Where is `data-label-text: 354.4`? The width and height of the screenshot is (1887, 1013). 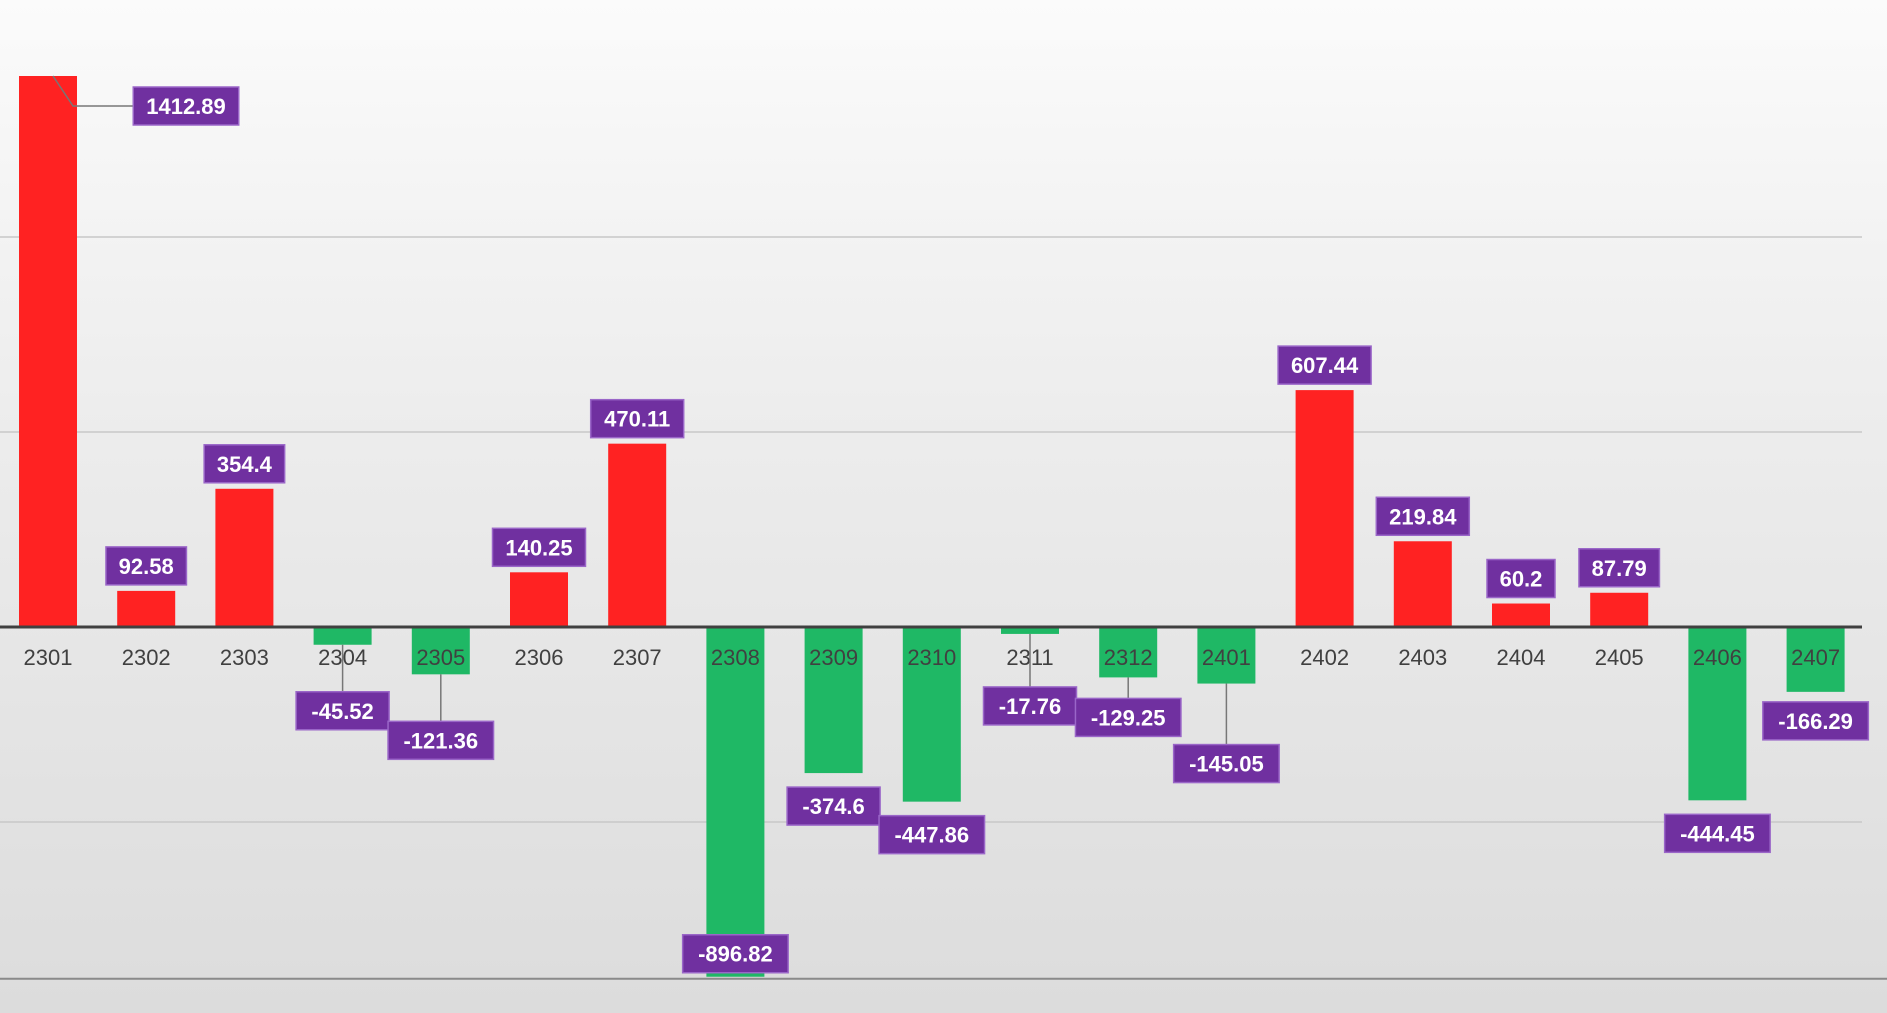 data-label-text: 354.4 is located at coordinates (245, 464).